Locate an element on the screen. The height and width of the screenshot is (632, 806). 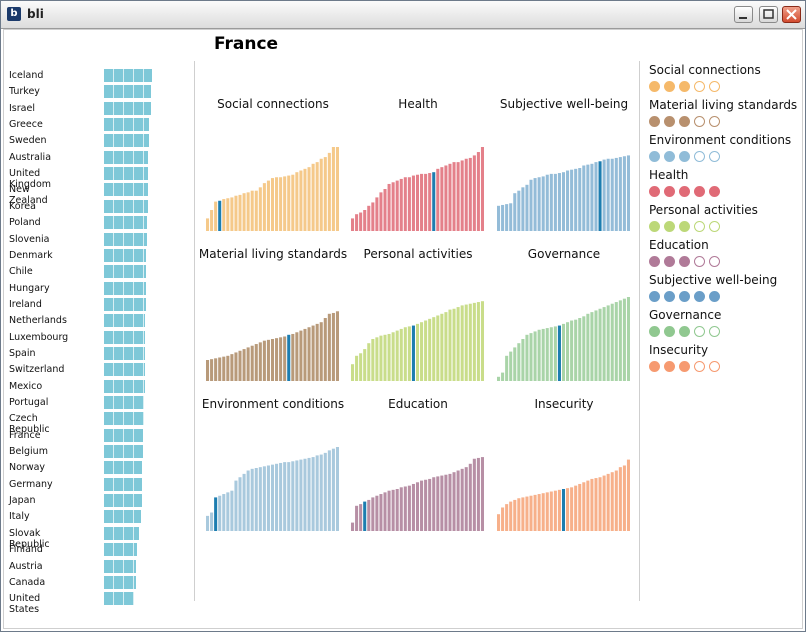
country-label: Greece is located at coordinates (26, 125).